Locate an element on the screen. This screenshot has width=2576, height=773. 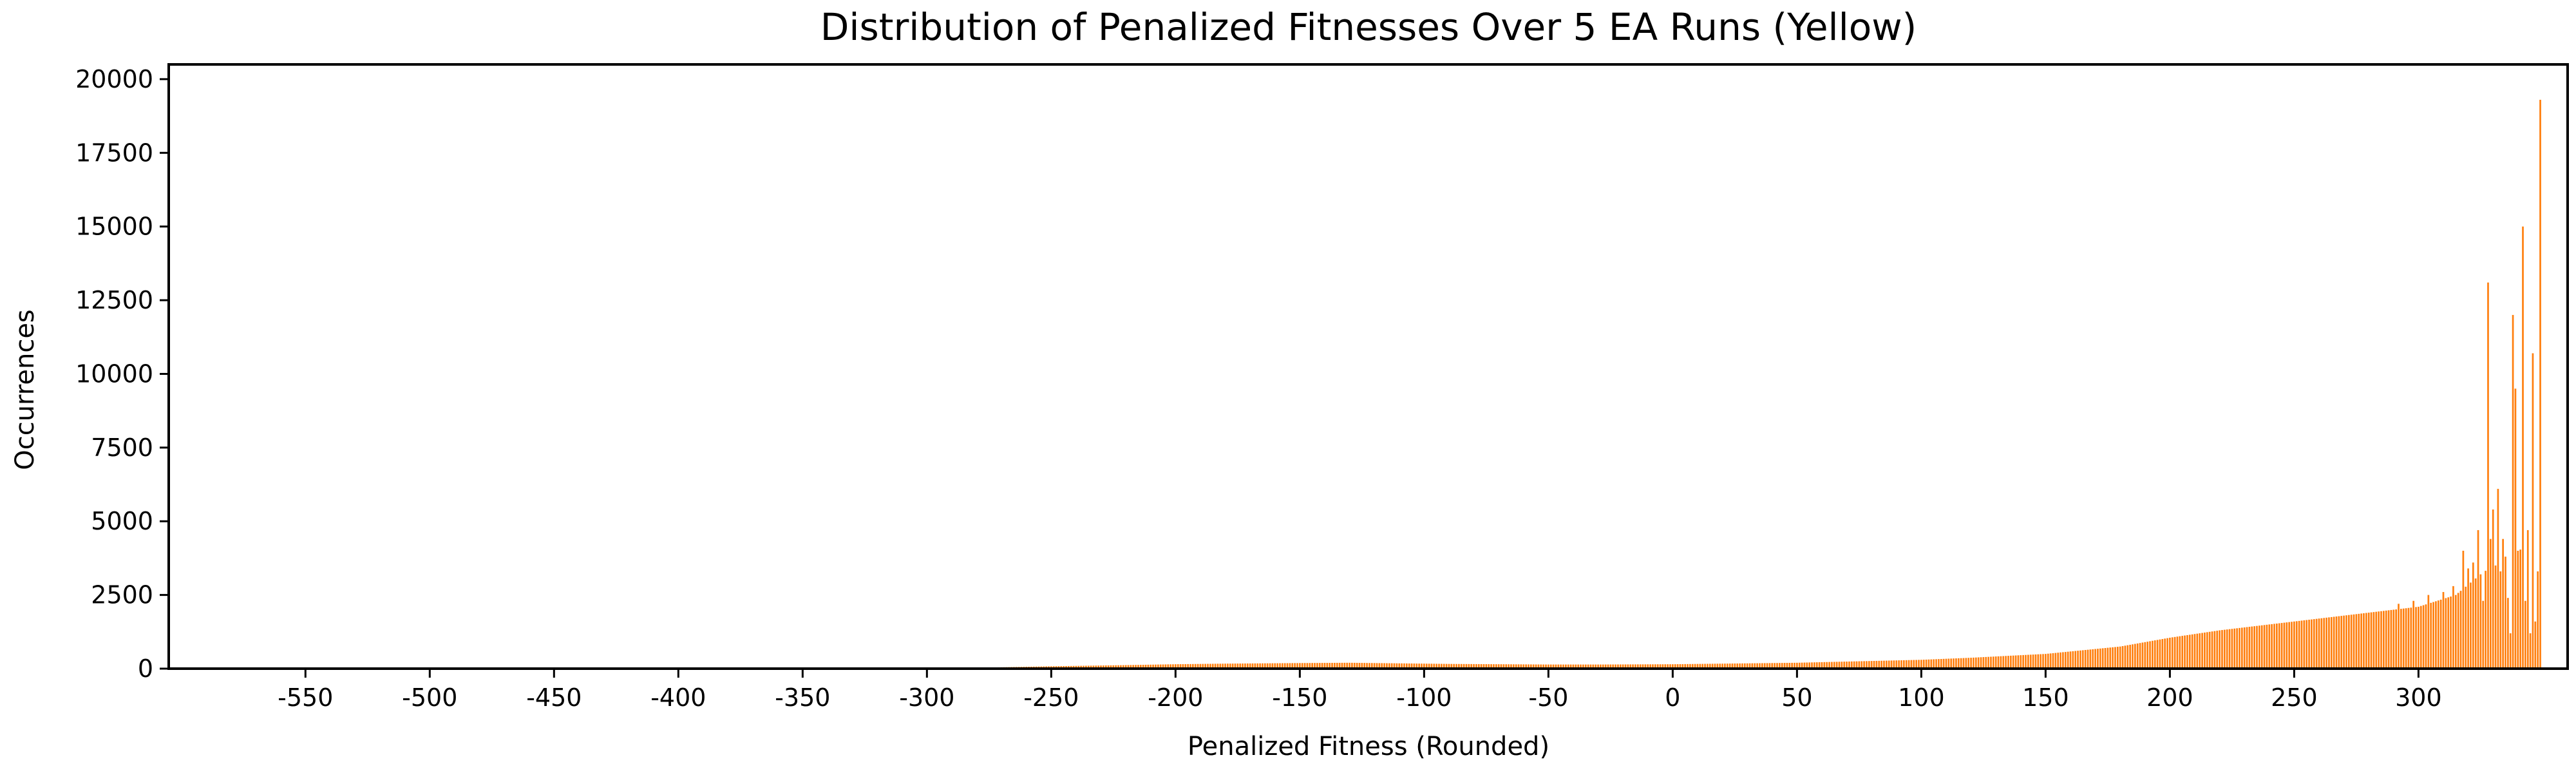
y-axis-ticks: 0 2500 5000 7500 10000 12500 15000 17500 20000 is located at coordinates (122, 374).